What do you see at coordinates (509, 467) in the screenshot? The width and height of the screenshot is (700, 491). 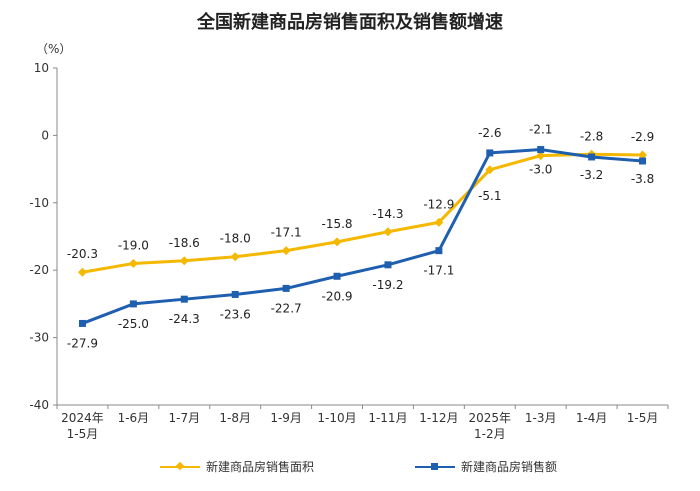 I see `legend-label-amount: 新建商品房销售额` at bounding box center [509, 467].